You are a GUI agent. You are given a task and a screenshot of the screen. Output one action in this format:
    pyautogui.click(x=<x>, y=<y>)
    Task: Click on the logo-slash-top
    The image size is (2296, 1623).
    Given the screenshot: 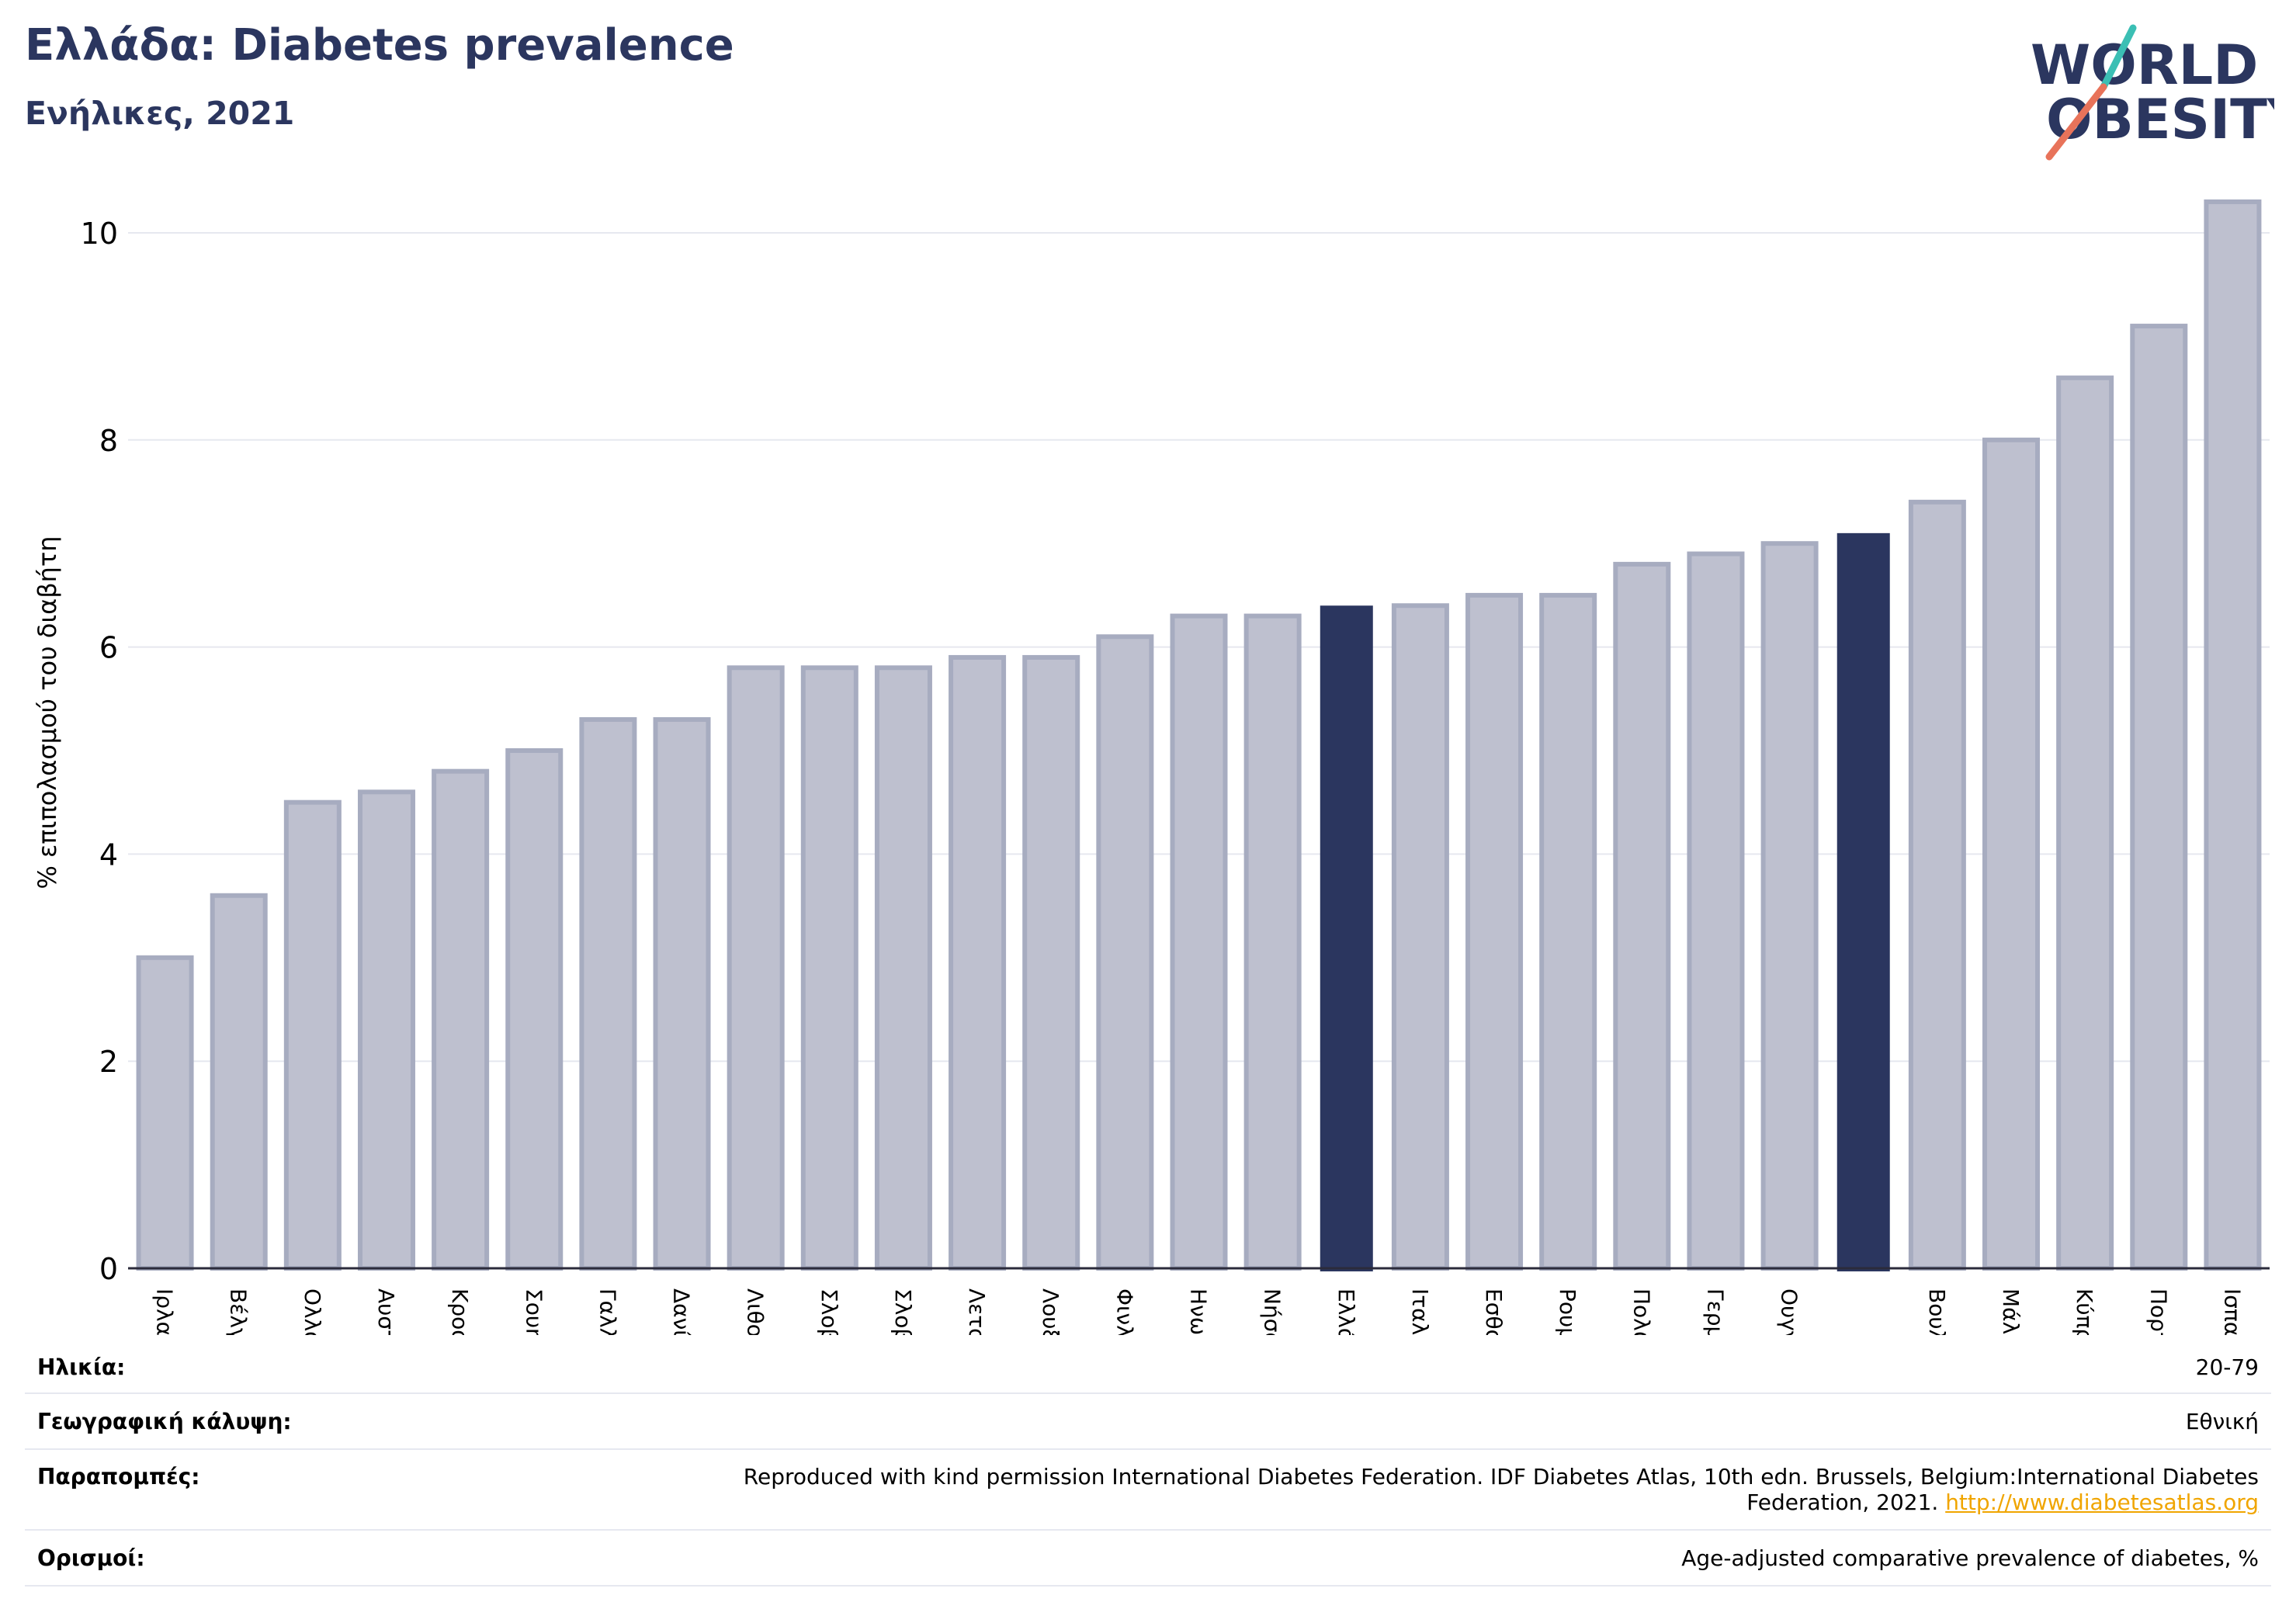 What is the action you would take?
    pyautogui.click(x=2118, y=58)
    